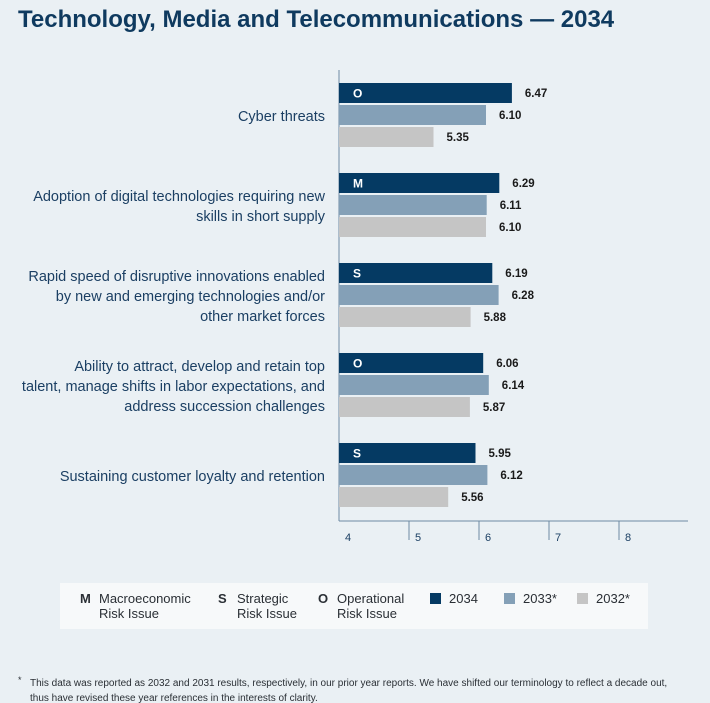 Image resolution: width=710 pixels, height=703 pixels. I want to click on legend-risk-label: Macroeconomic Risk Issue, so click(145, 606).